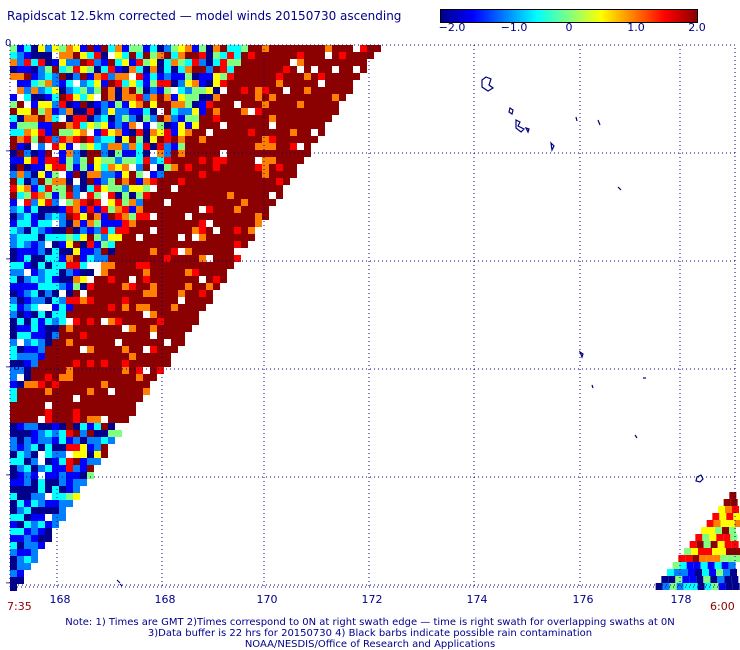 This screenshot has width=740, height=650. I want to click on latitude-label: −, so click(9, 259).